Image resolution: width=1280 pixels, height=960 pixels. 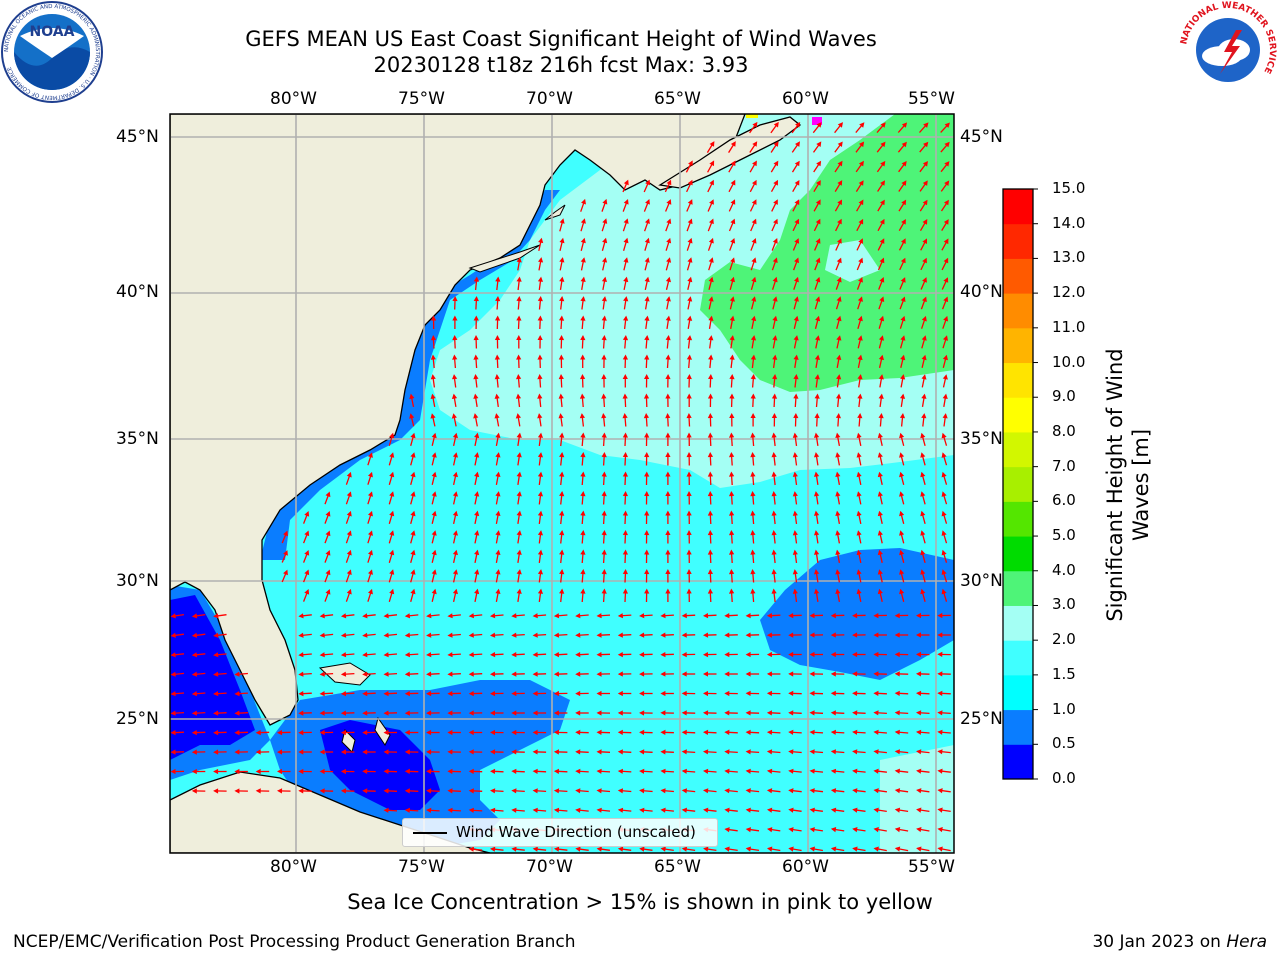 I want to click on lon-label-top-65w: 65°W, so click(x=677, y=99).